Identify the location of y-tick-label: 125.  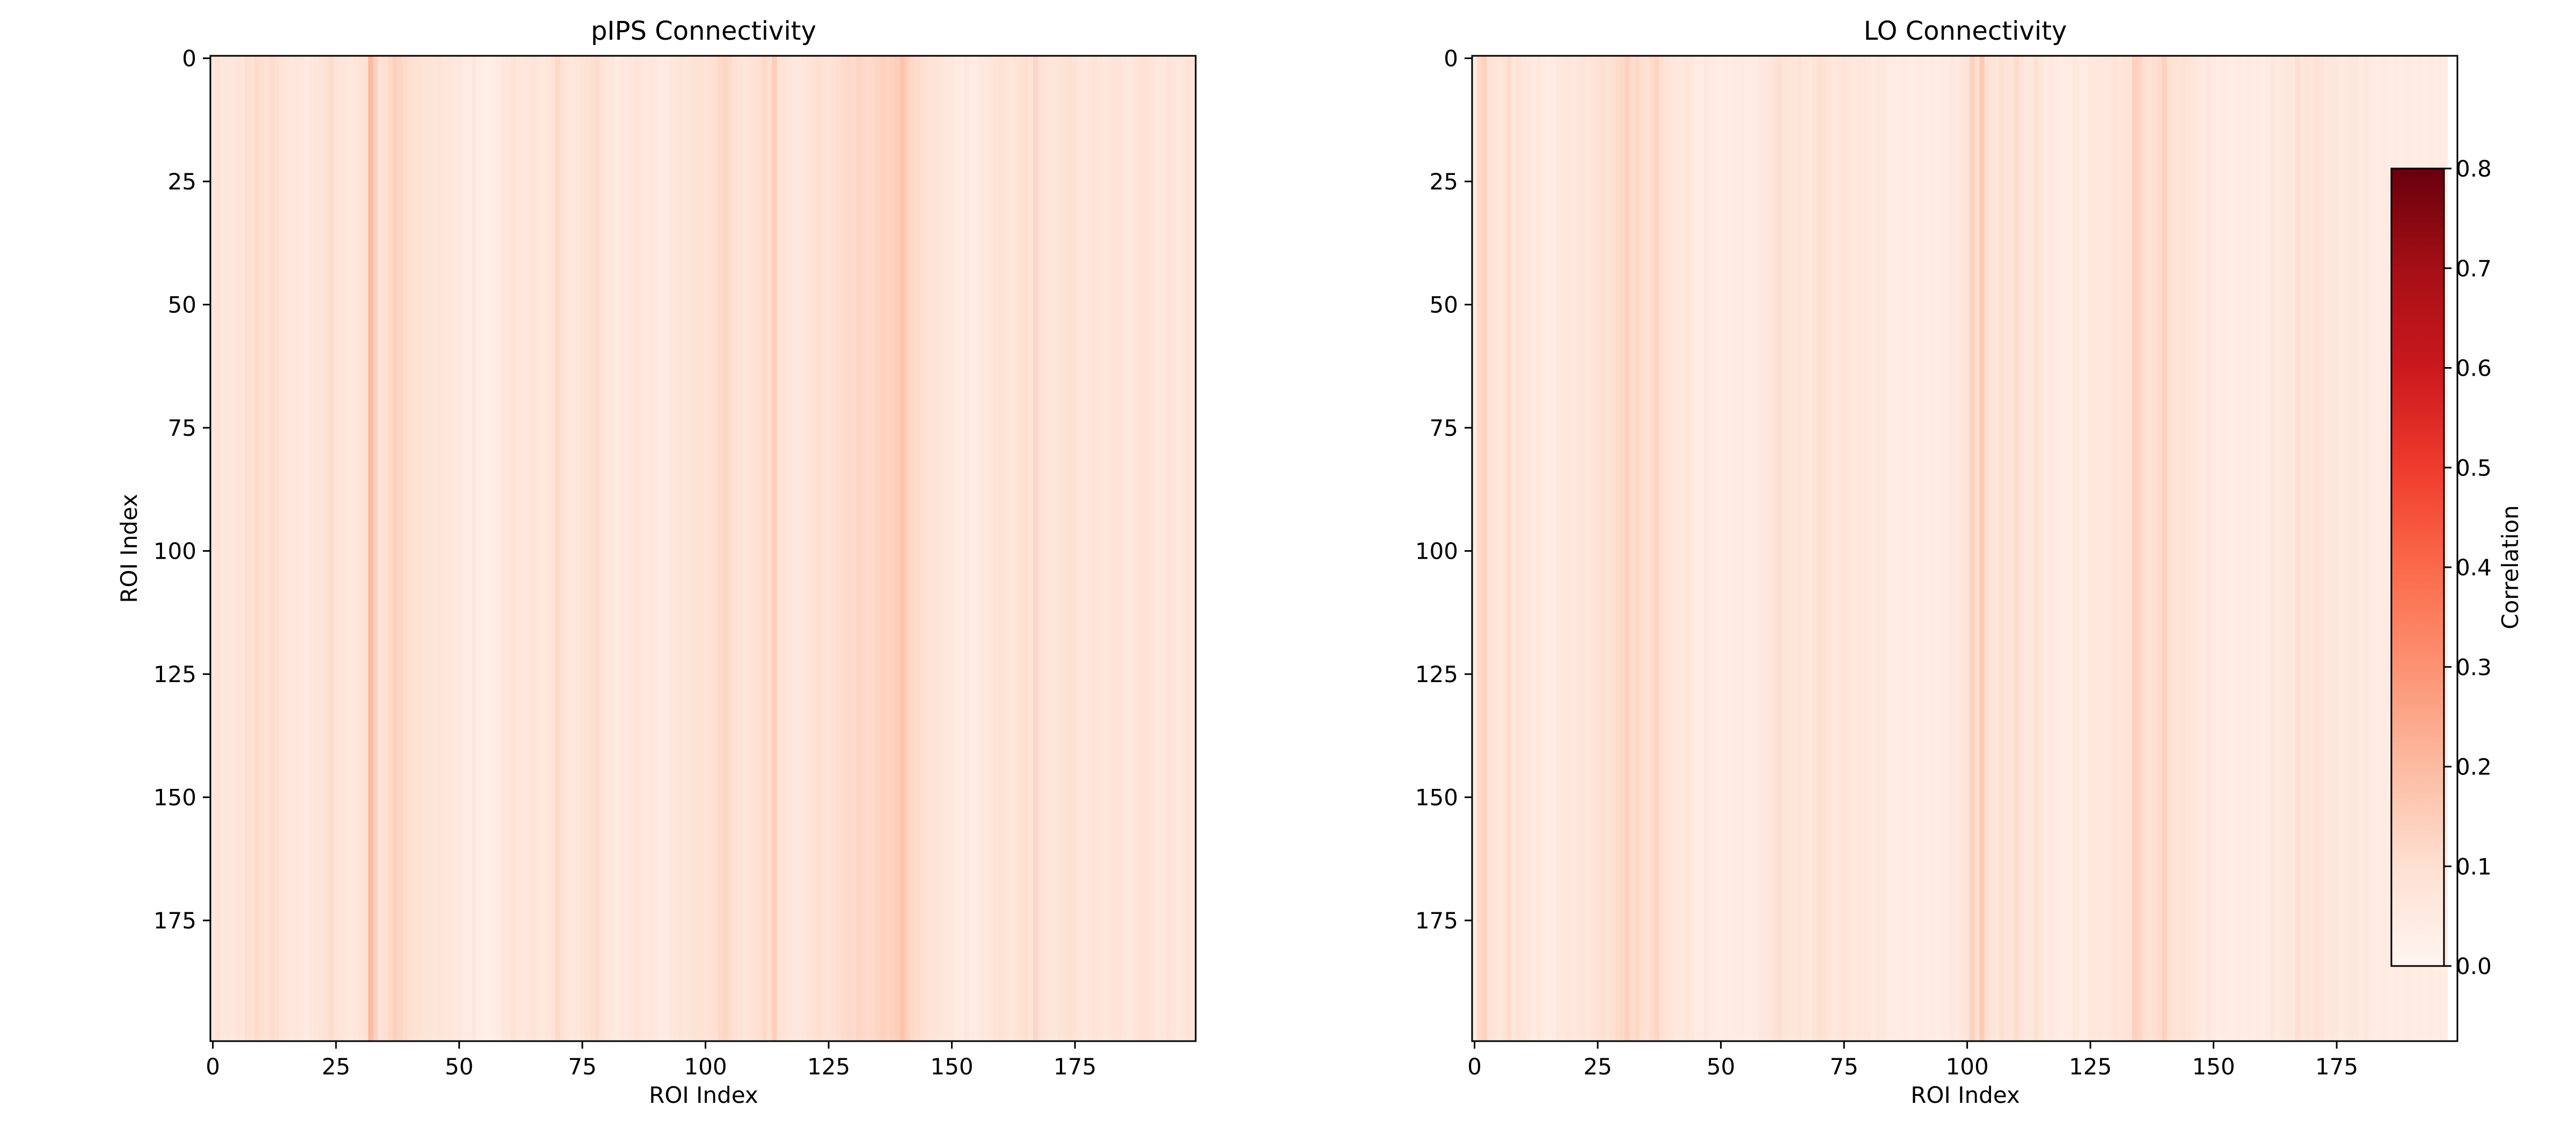
(174, 674).